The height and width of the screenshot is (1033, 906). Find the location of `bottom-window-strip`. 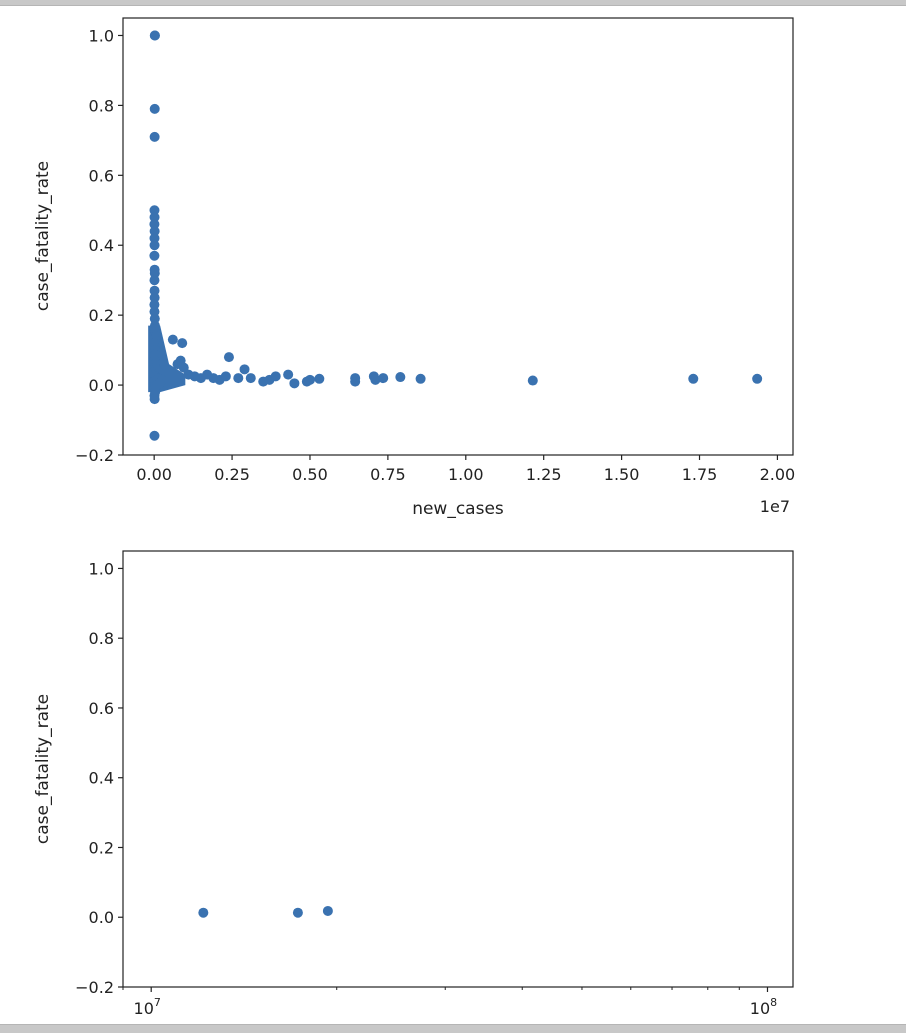

bottom-window-strip is located at coordinates (453, 1028).